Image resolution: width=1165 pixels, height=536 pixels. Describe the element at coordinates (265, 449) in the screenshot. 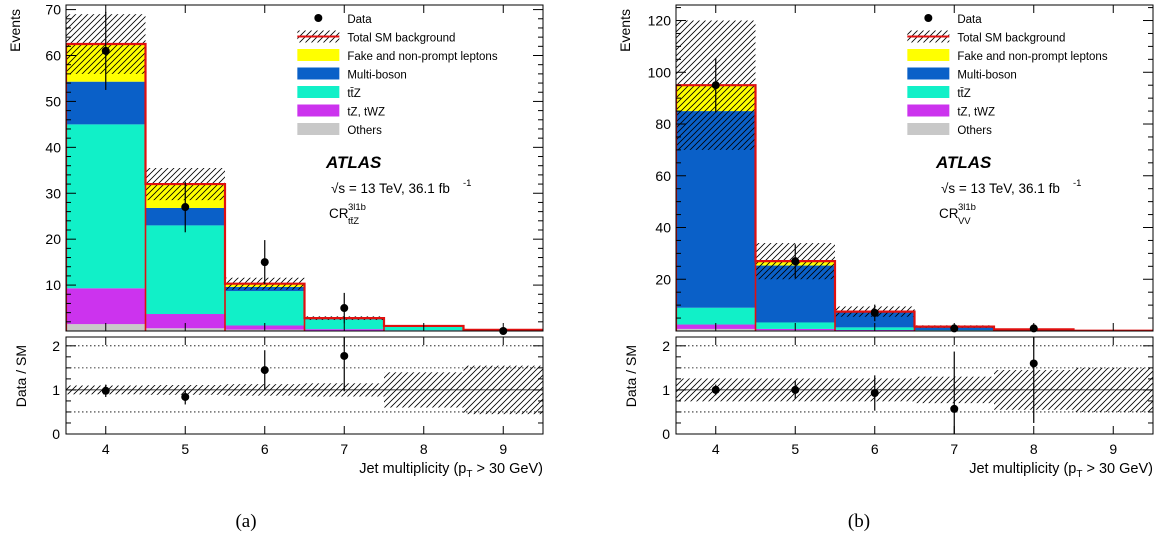

I see `x-tick-label: 6` at that location.